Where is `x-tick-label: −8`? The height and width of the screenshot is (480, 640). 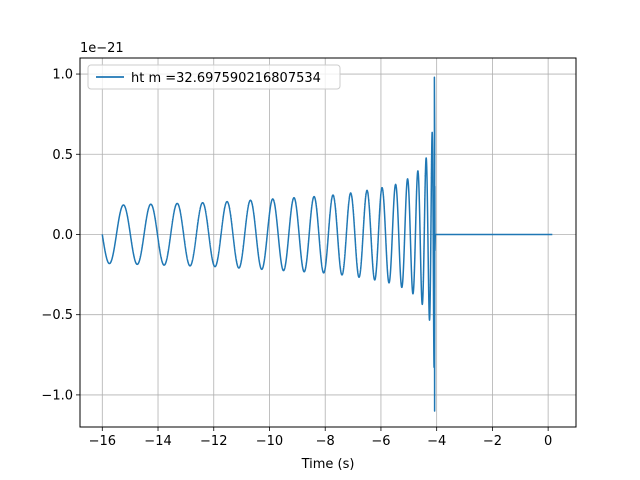 x-tick-label: −8 is located at coordinates (325, 441).